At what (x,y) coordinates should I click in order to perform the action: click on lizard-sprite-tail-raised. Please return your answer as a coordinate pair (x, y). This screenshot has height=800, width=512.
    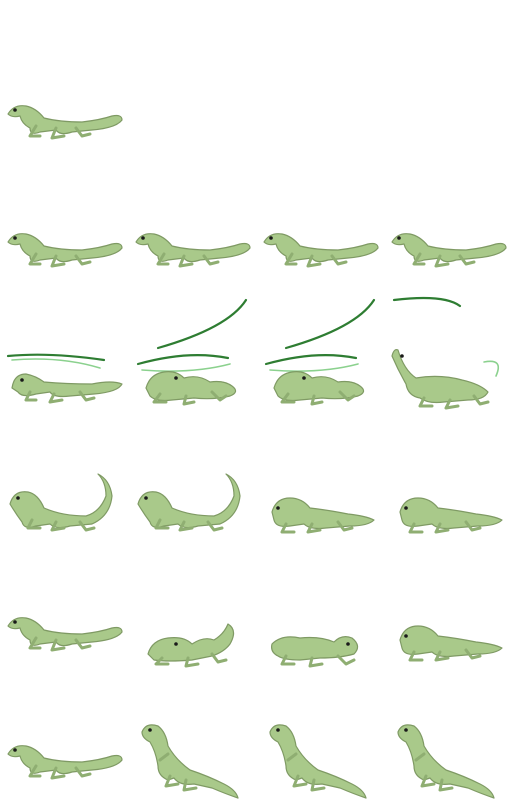
    Looking at the image, I should click on (189, 502).